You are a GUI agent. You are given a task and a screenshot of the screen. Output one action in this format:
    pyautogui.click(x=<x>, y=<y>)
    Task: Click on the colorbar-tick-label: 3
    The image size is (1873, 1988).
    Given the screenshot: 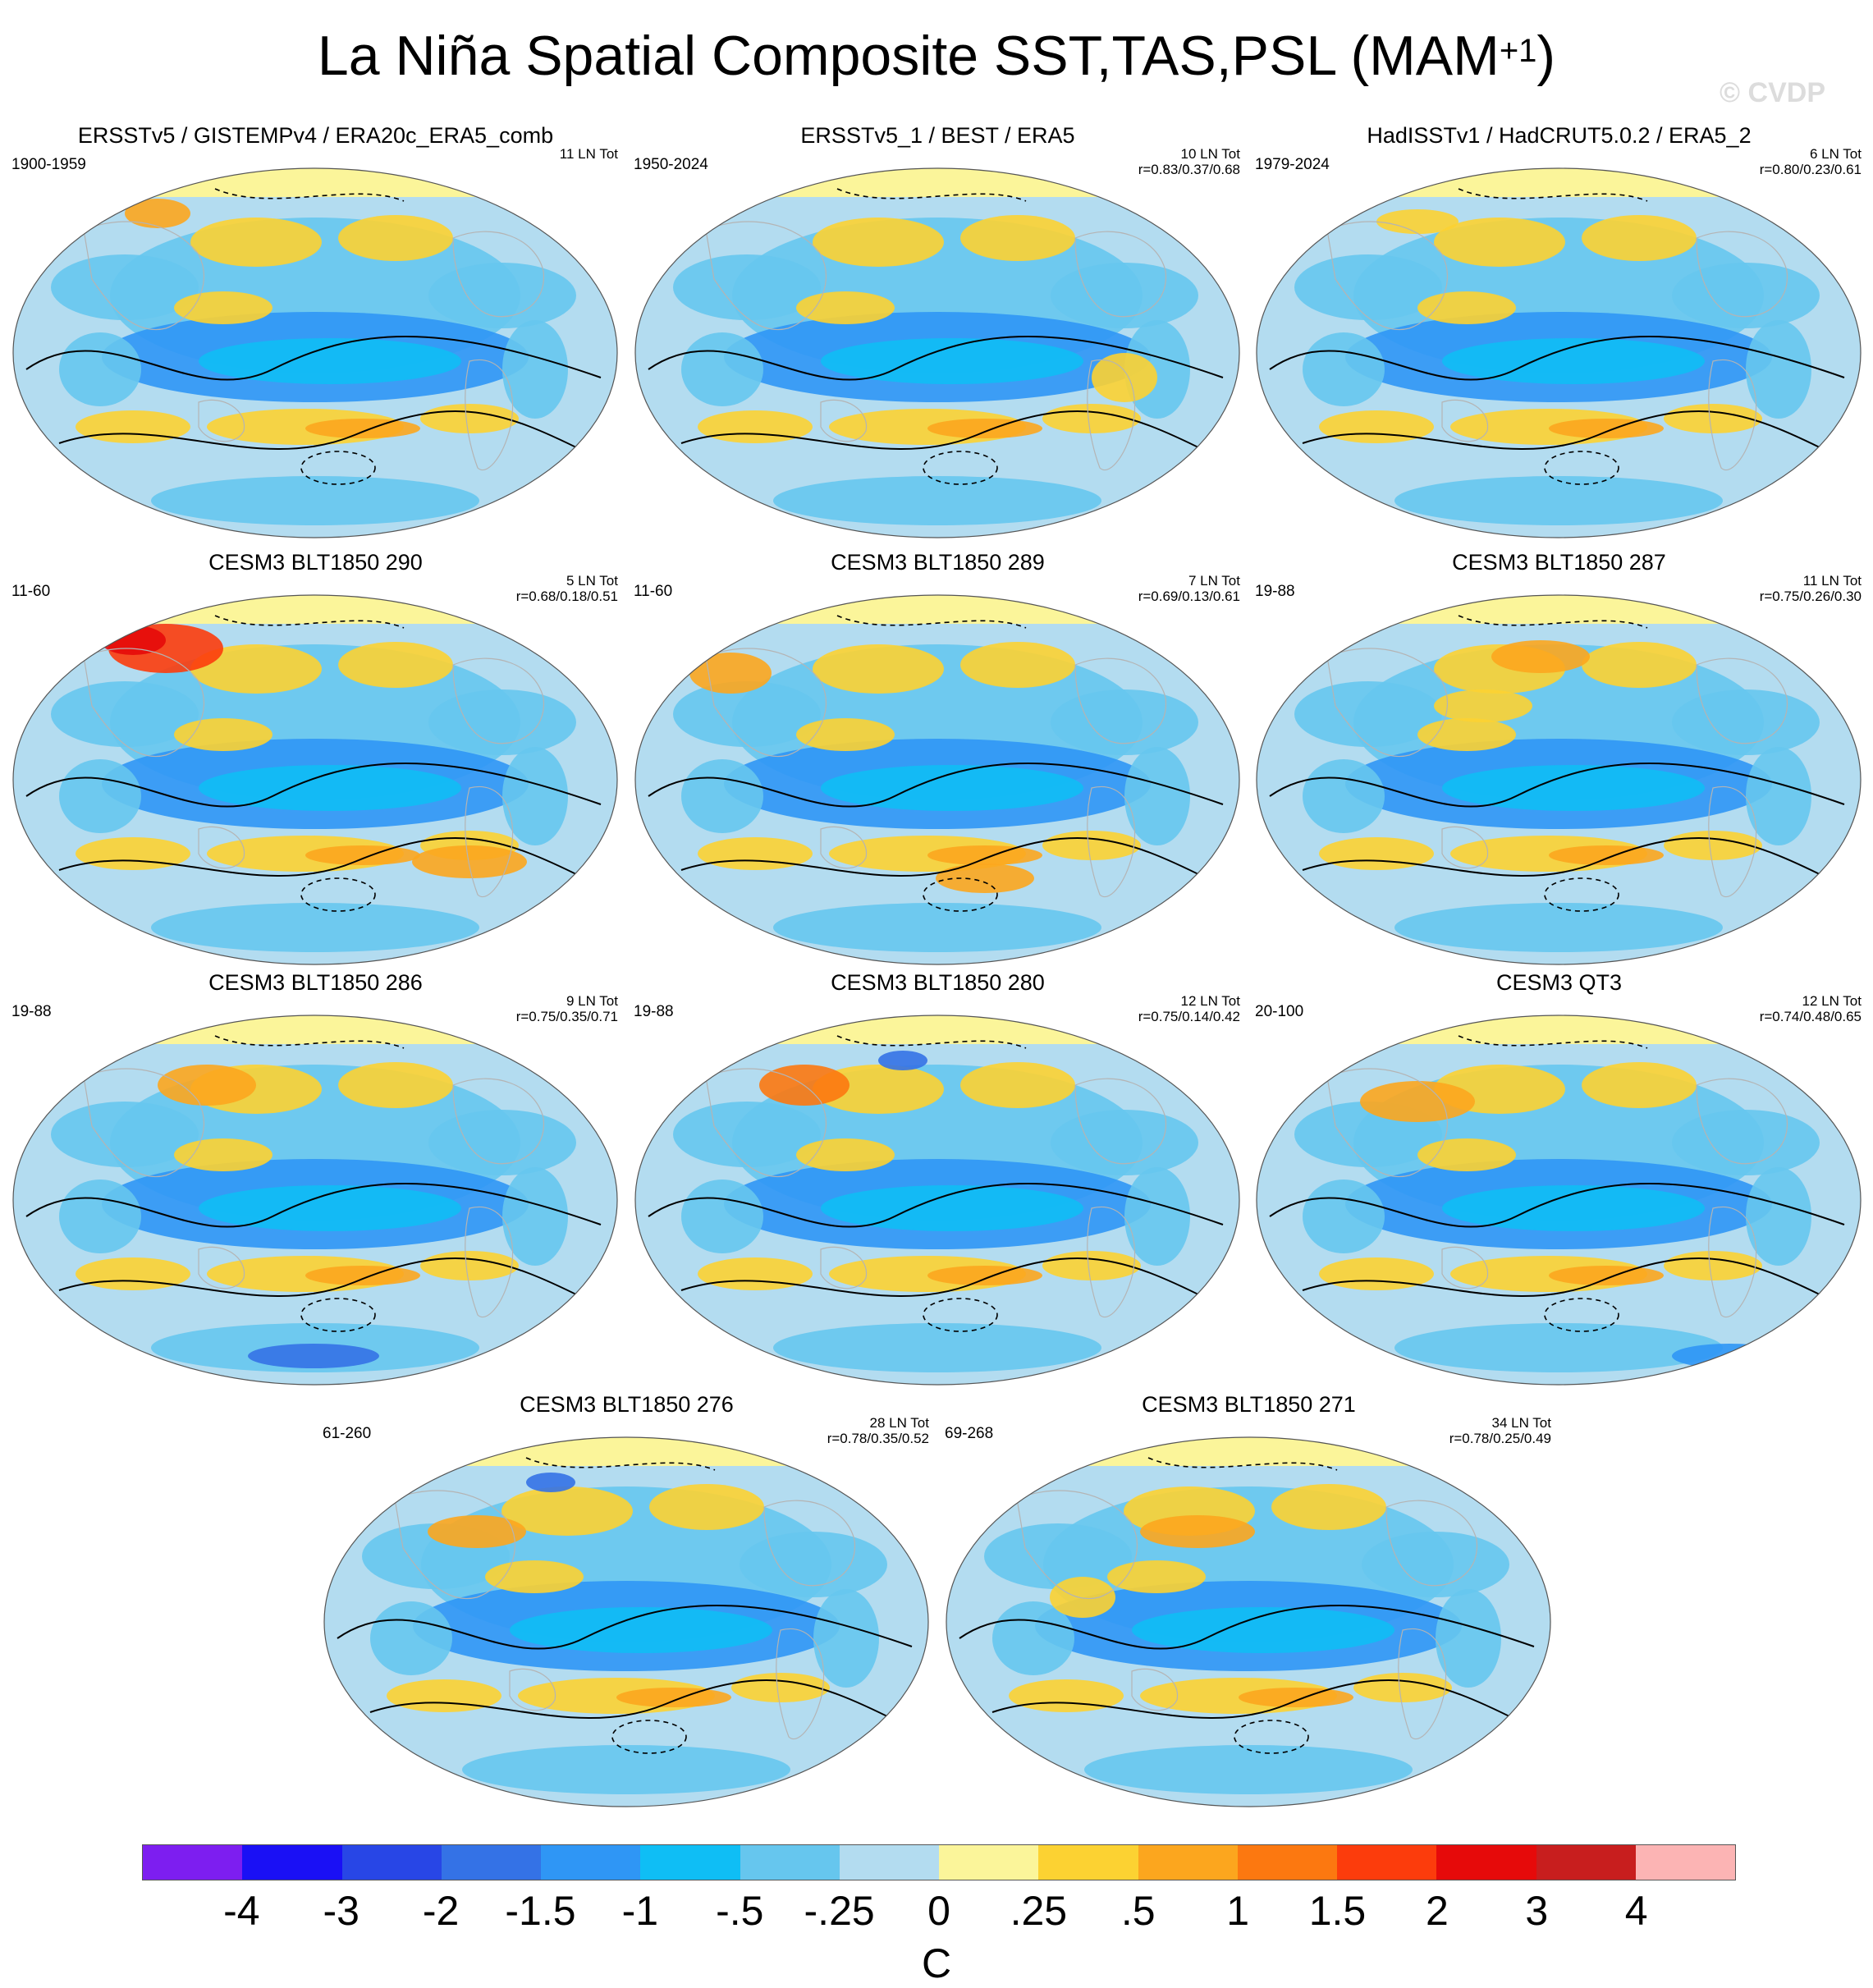 What is the action you would take?
    pyautogui.click(x=1537, y=1911)
    